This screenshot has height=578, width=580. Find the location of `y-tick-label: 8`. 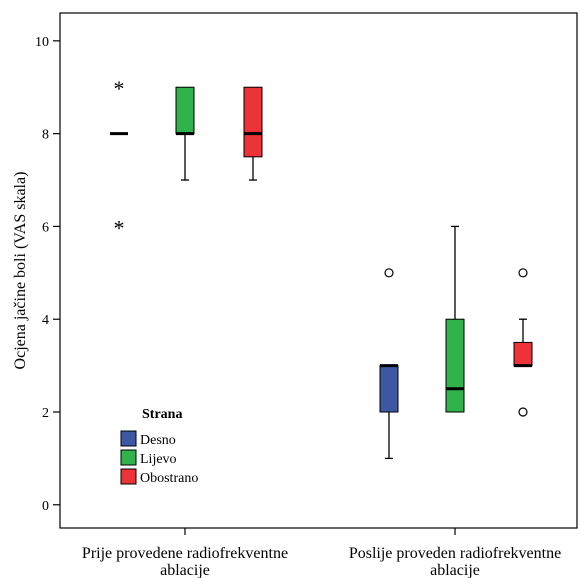

y-tick-label: 8 is located at coordinates (45, 135).